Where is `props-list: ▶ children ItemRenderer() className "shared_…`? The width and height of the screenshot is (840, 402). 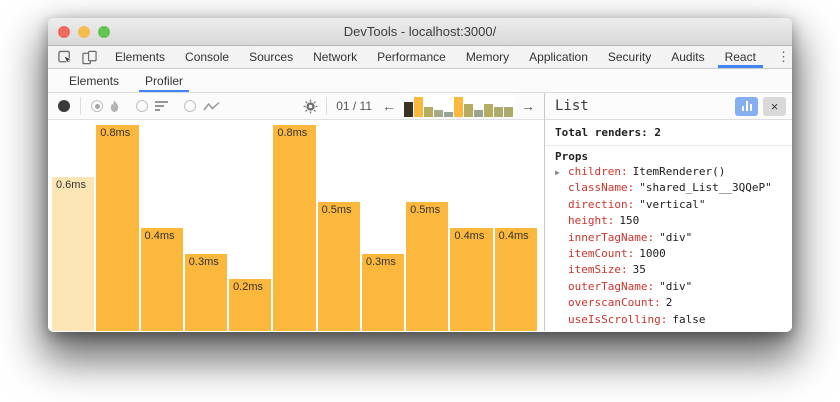 props-list: ▶ children ItemRenderer() className "shared_… is located at coordinates (668, 248).